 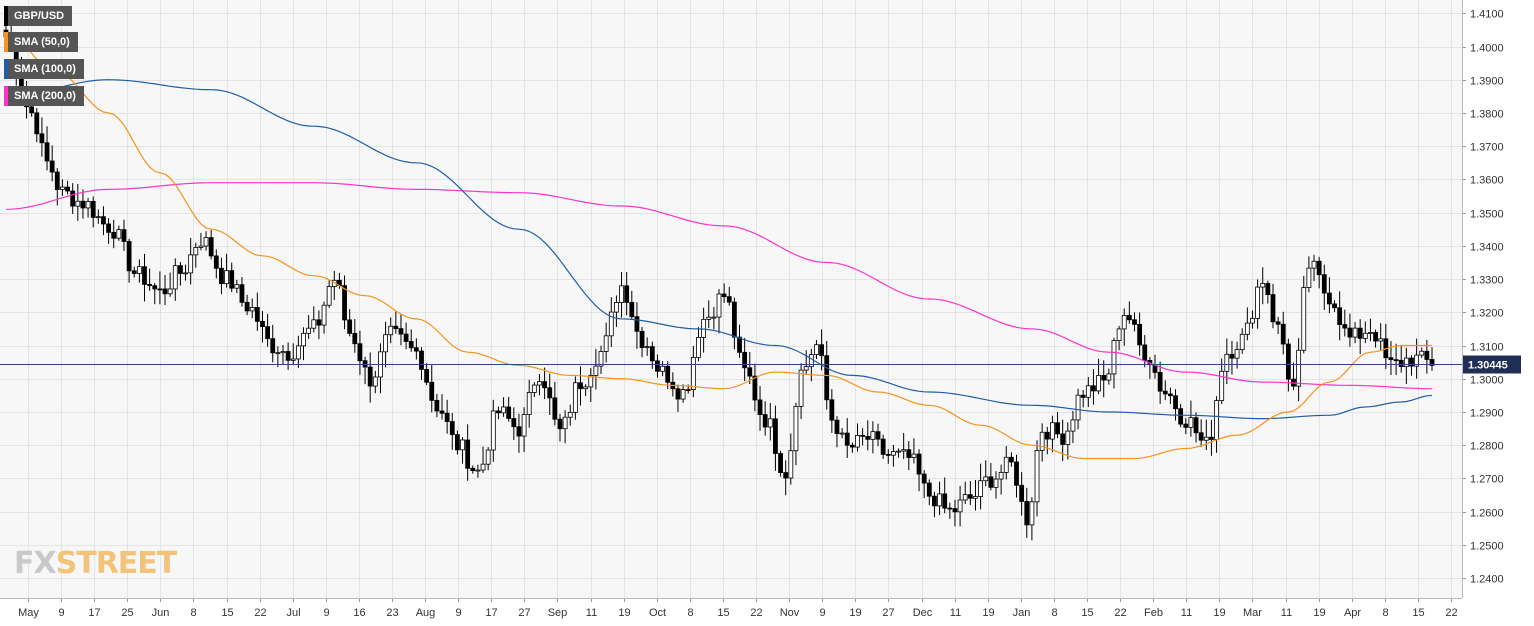 I want to click on x-tick-label: Sep, so click(x=558, y=613).